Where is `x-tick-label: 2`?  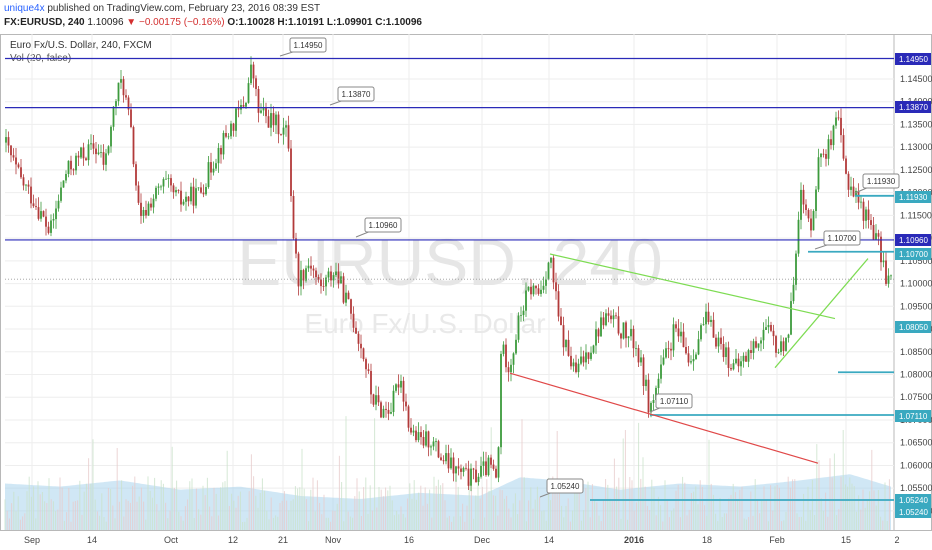
x-tick-label: 2 is located at coordinates (896, 540).